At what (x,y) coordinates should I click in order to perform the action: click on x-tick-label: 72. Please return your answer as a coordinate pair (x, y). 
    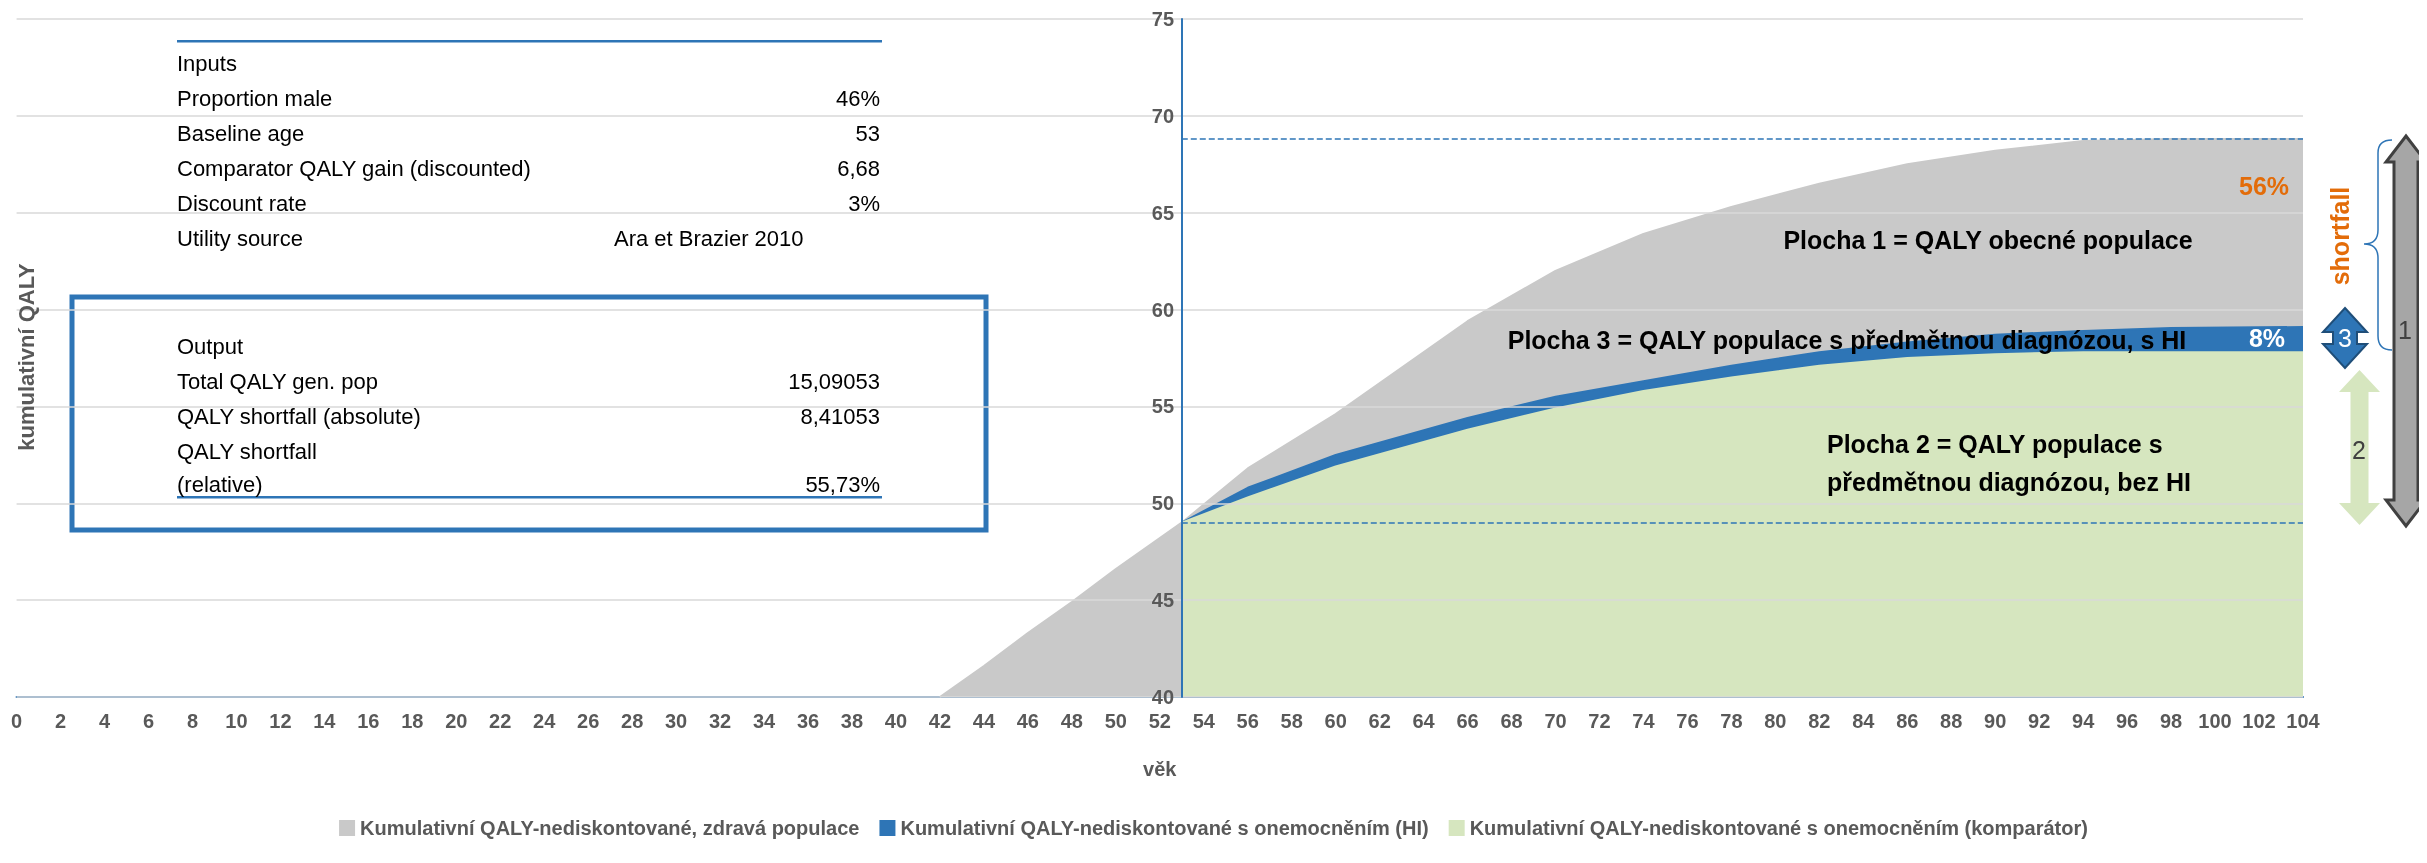
    Looking at the image, I should click on (1599, 721).